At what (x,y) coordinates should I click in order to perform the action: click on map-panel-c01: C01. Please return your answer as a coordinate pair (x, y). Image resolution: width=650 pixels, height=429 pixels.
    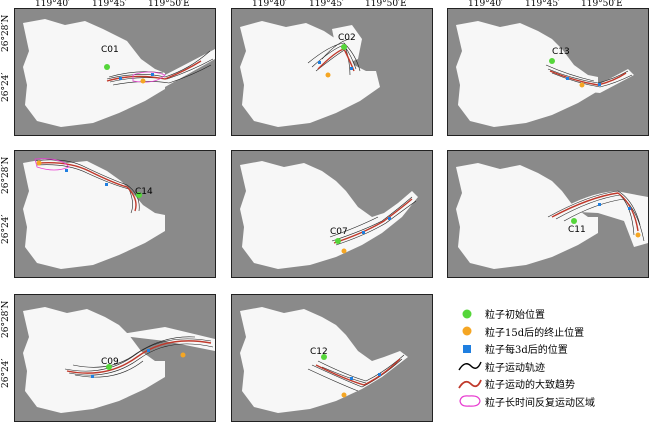
    Looking at the image, I should click on (115, 72).